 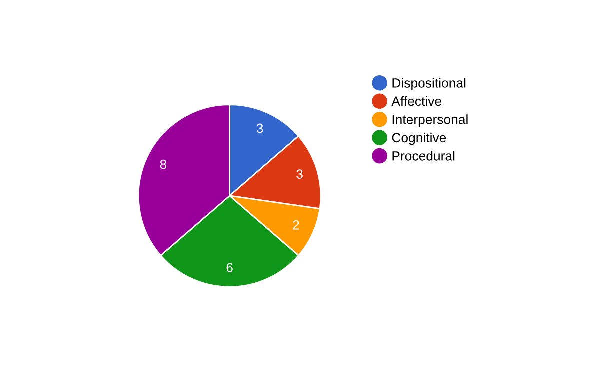 What do you see at coordinates (429, 84) in the screenshot?
I see `legend-label: Dispositional` at bounding box center [429, 84].